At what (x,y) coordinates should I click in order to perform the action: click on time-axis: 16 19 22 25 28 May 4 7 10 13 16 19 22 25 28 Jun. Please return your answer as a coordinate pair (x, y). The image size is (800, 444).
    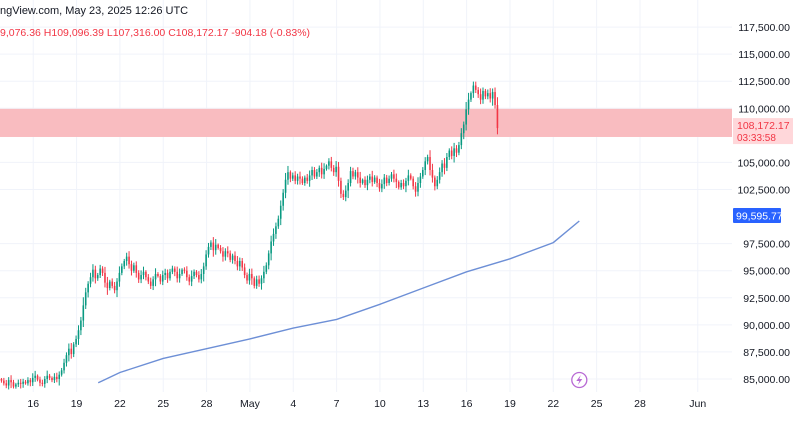
    Looking at the image, I should click on (366, 404).